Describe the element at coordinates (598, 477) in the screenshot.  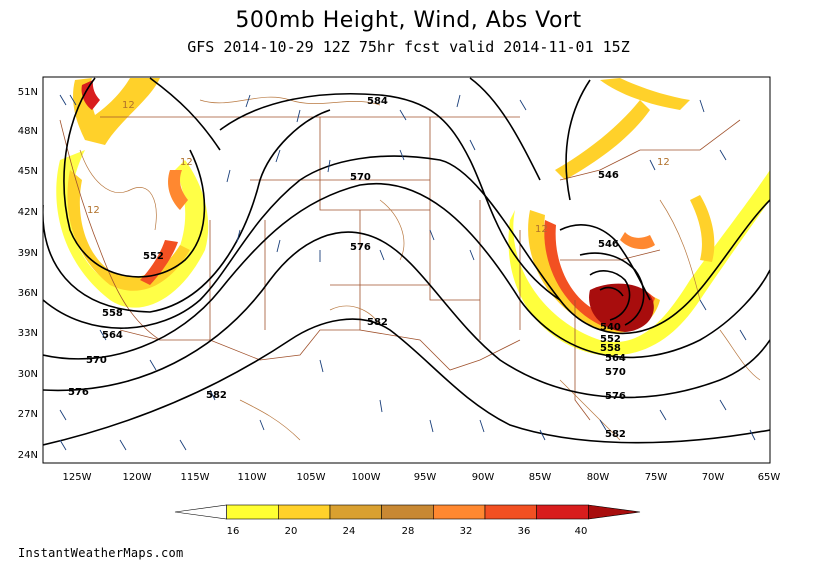
I see `lon-label: 80W` at that location.